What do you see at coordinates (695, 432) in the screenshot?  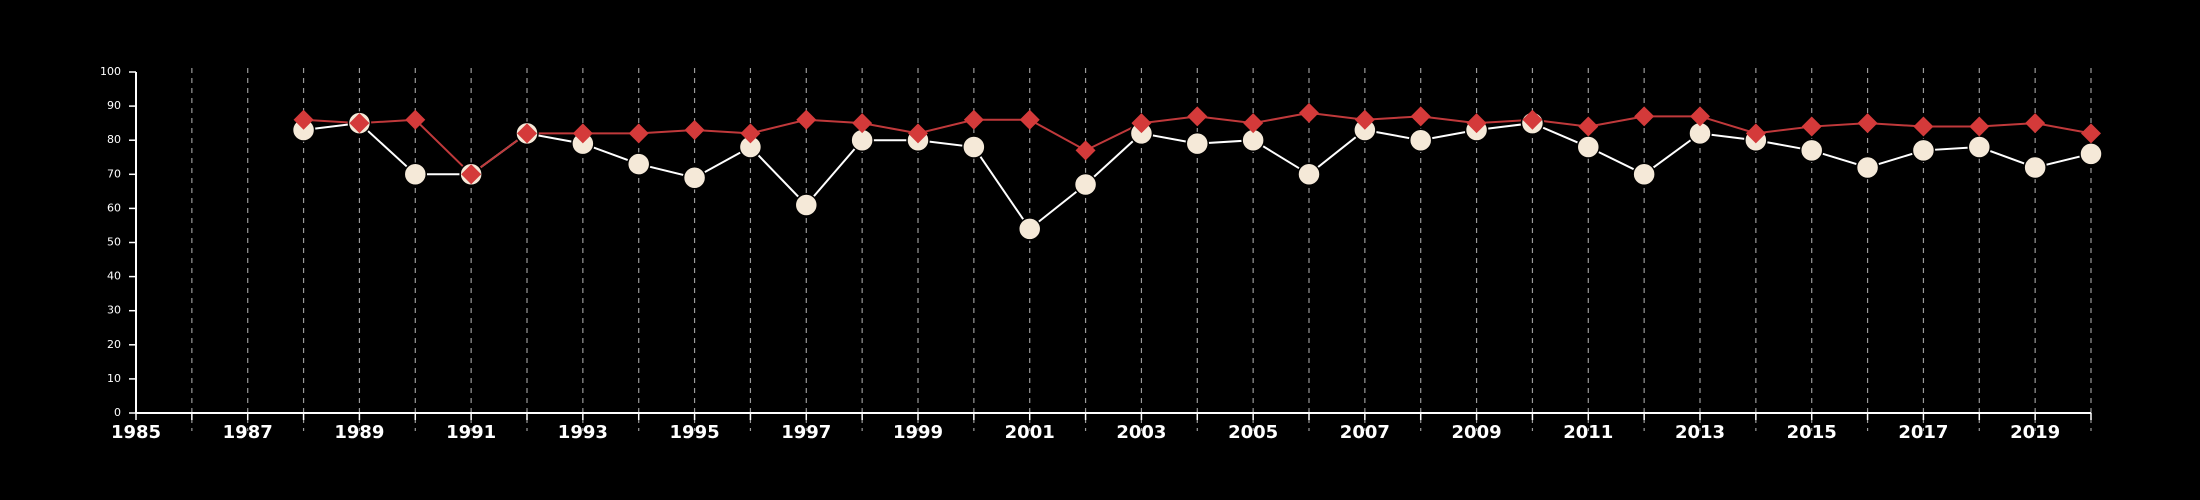 I see `x-tick-label-1995: 1995` at bounding box center [695, 432].